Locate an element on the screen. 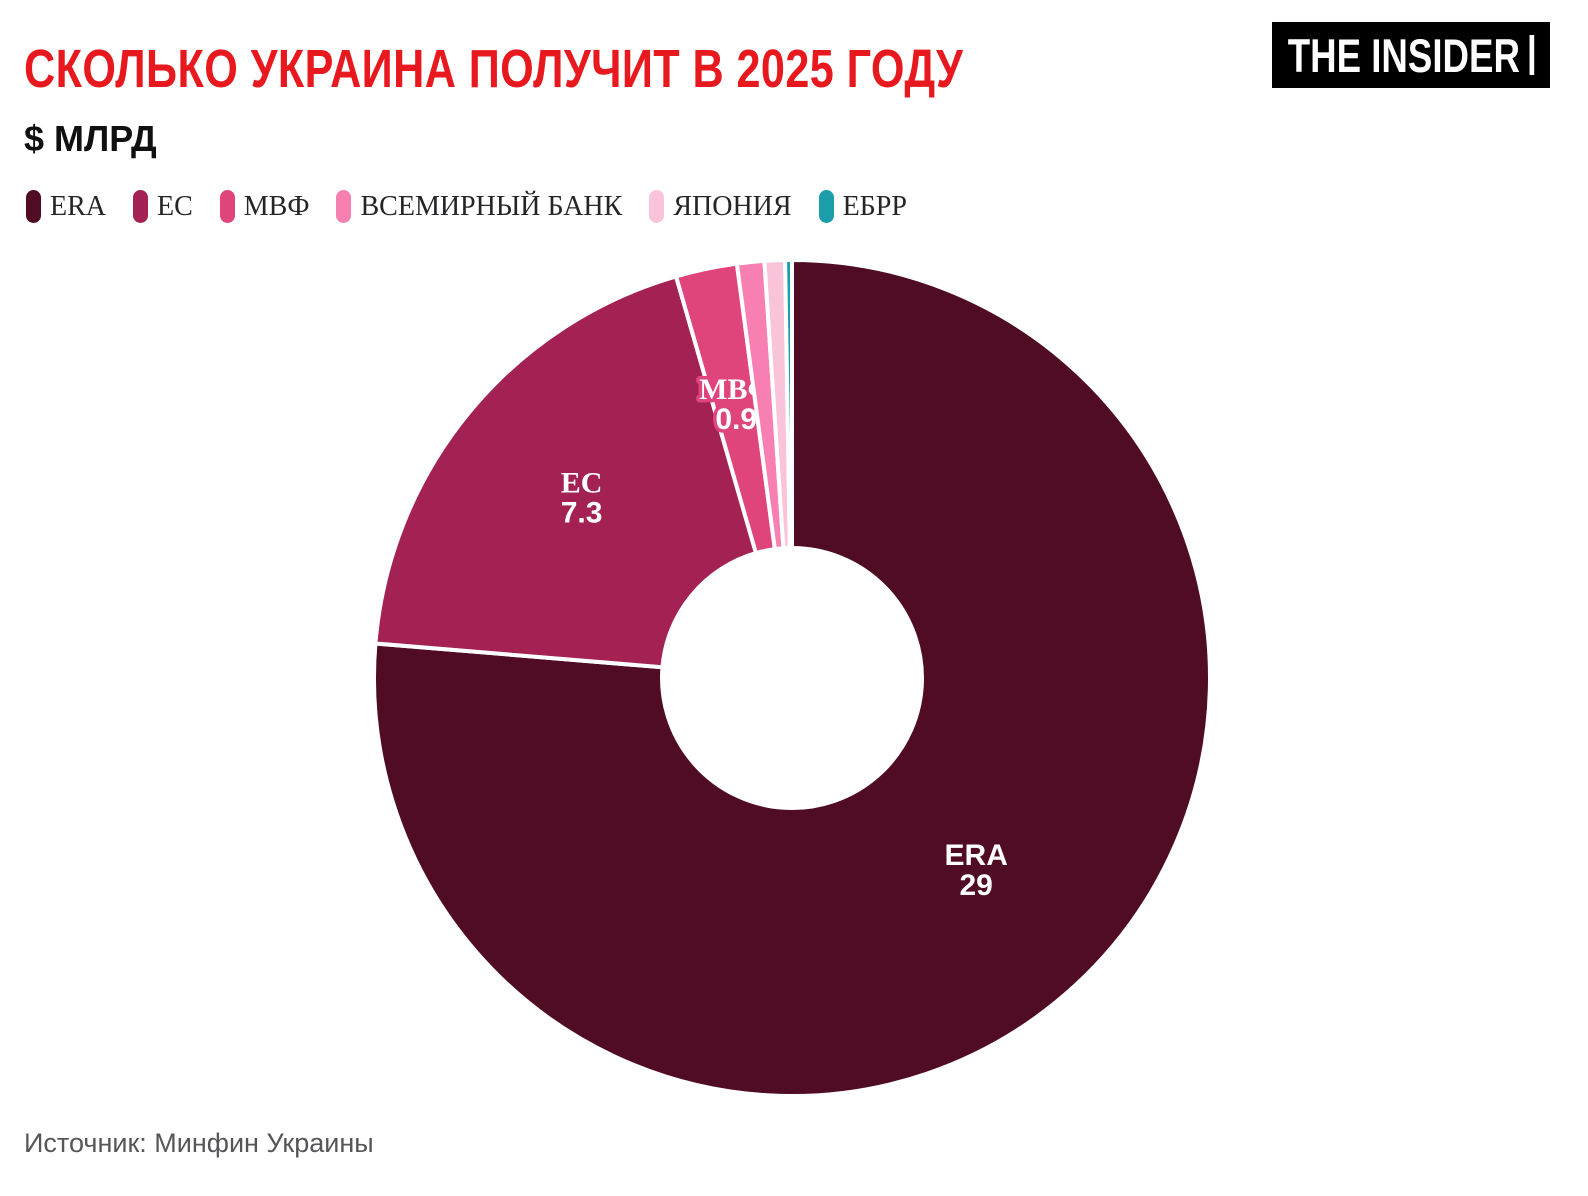  legend-label-mvf: МВФ is located at coordinates (276, 206).